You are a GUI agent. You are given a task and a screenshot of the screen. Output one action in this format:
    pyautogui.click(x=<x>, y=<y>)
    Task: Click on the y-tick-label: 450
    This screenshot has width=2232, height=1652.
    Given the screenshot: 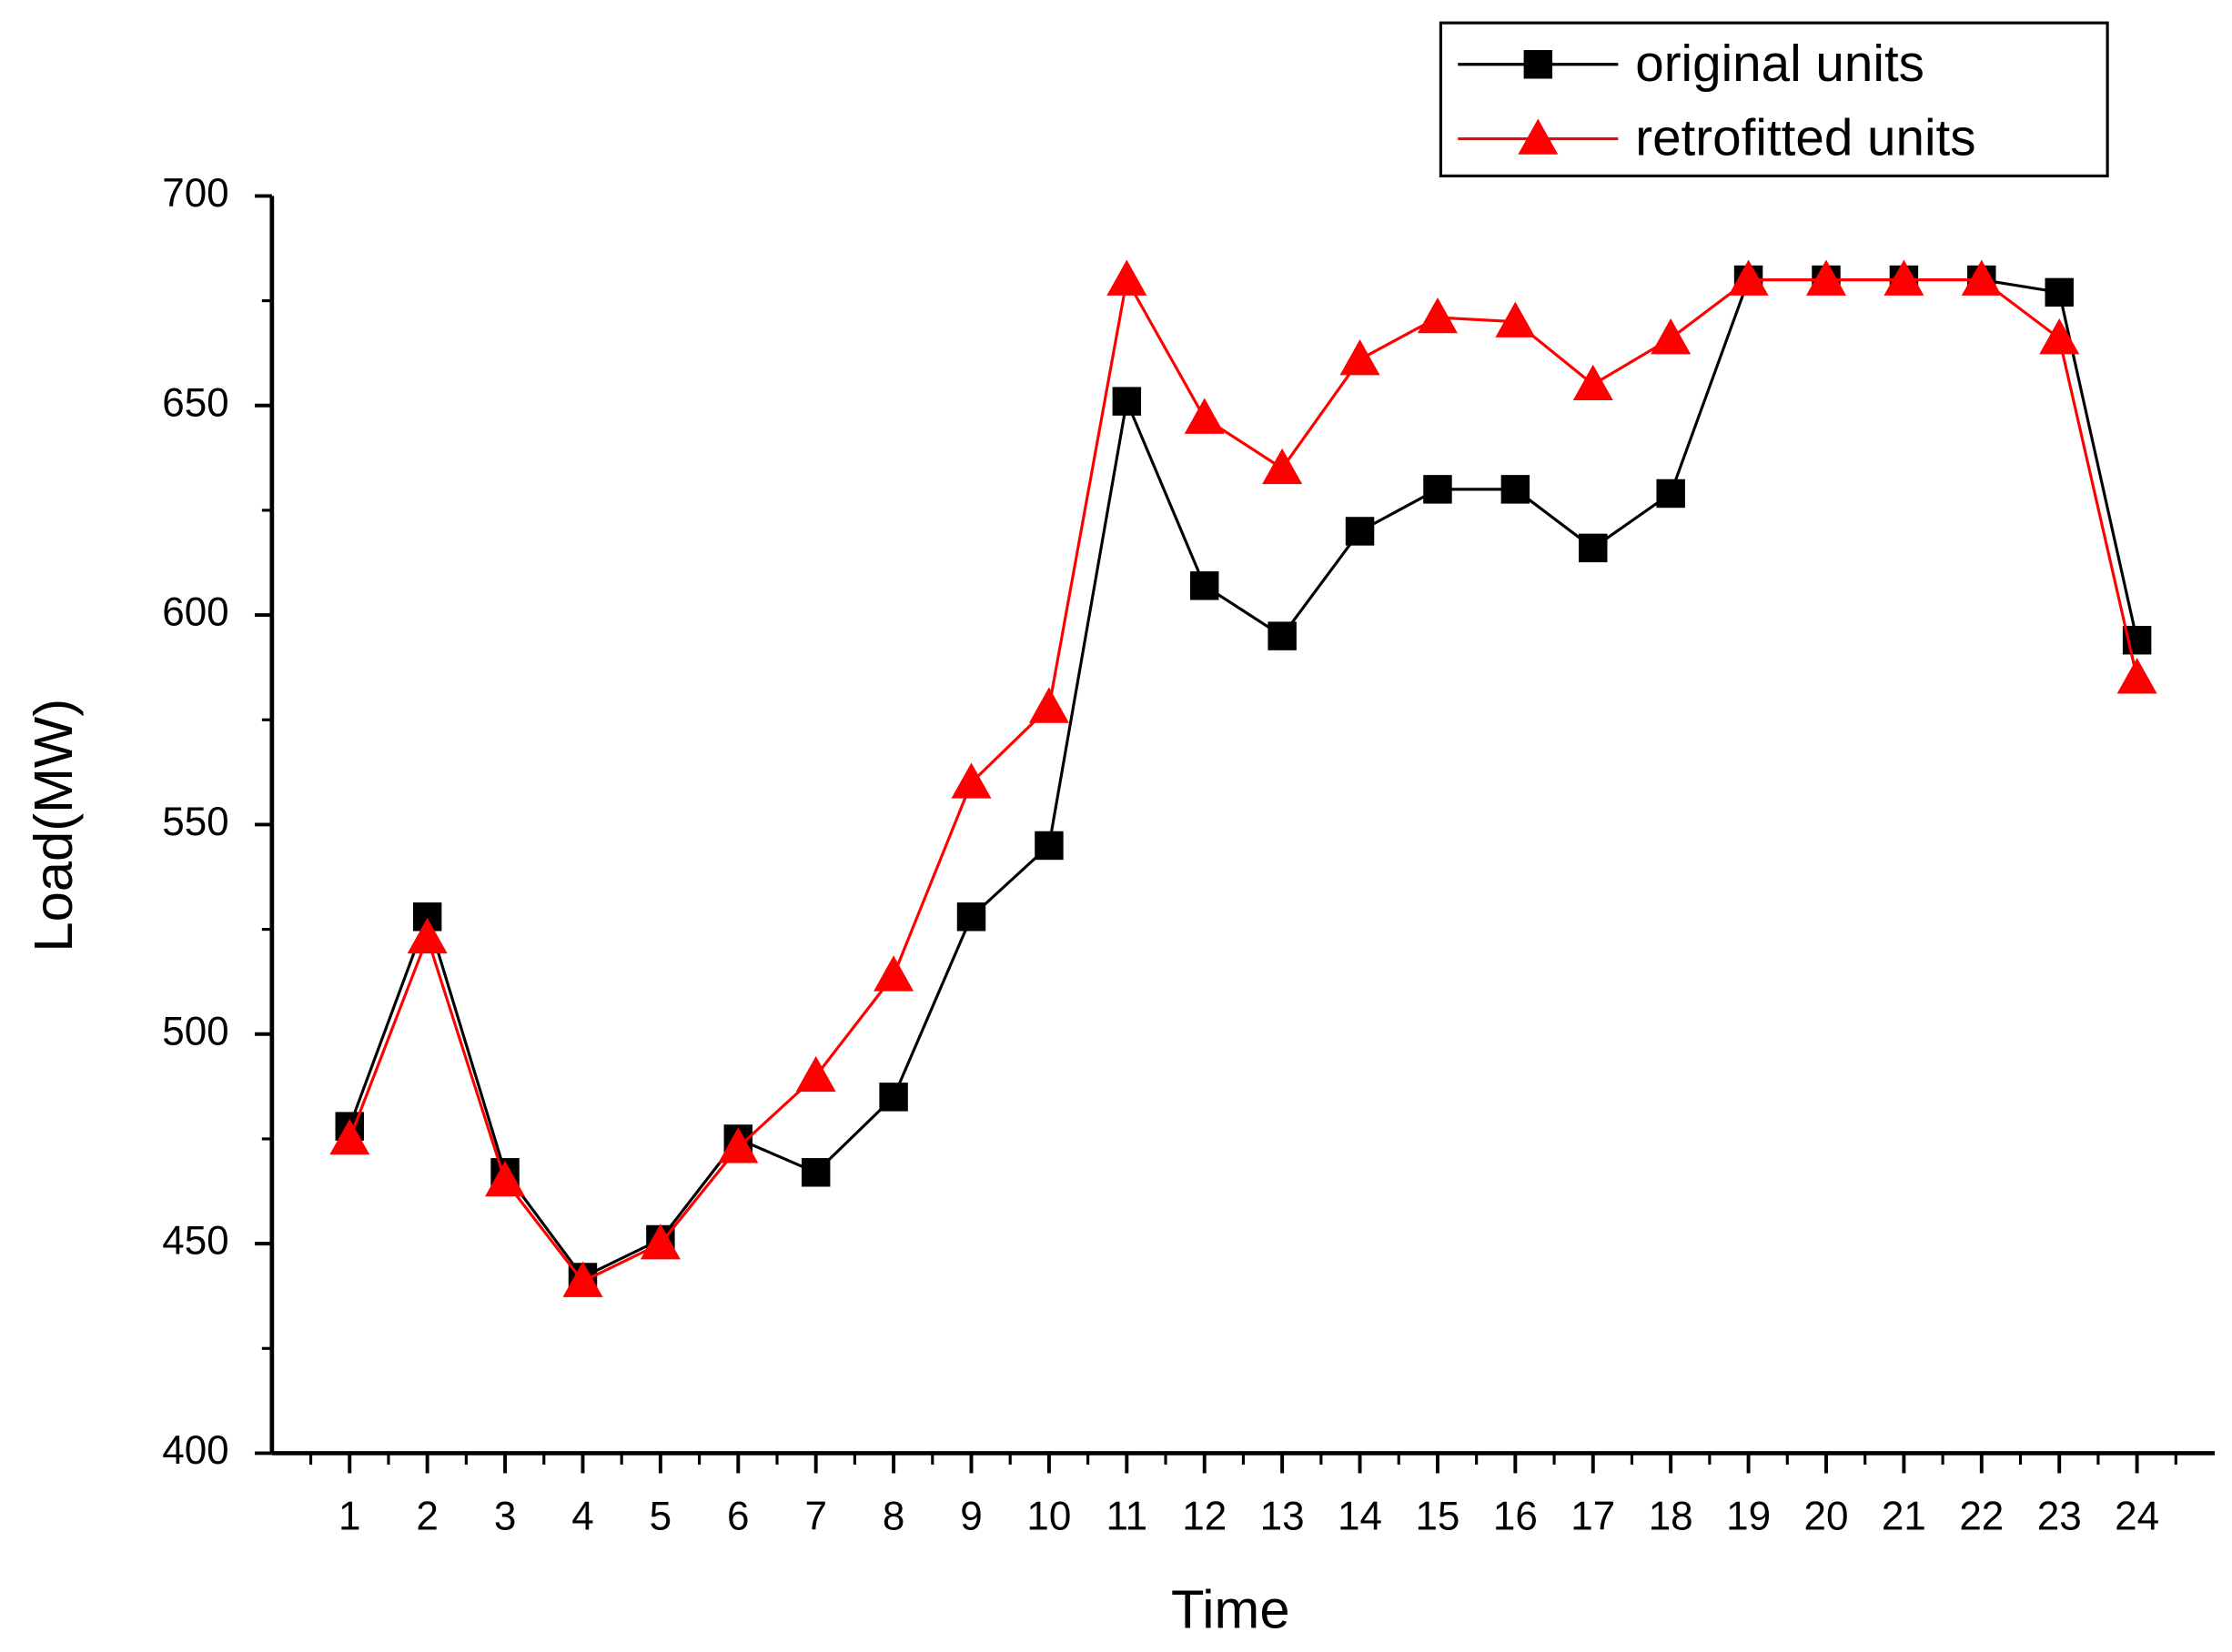 What is the action you would take?
    pyautogui.click(x=195, y=1241)
    